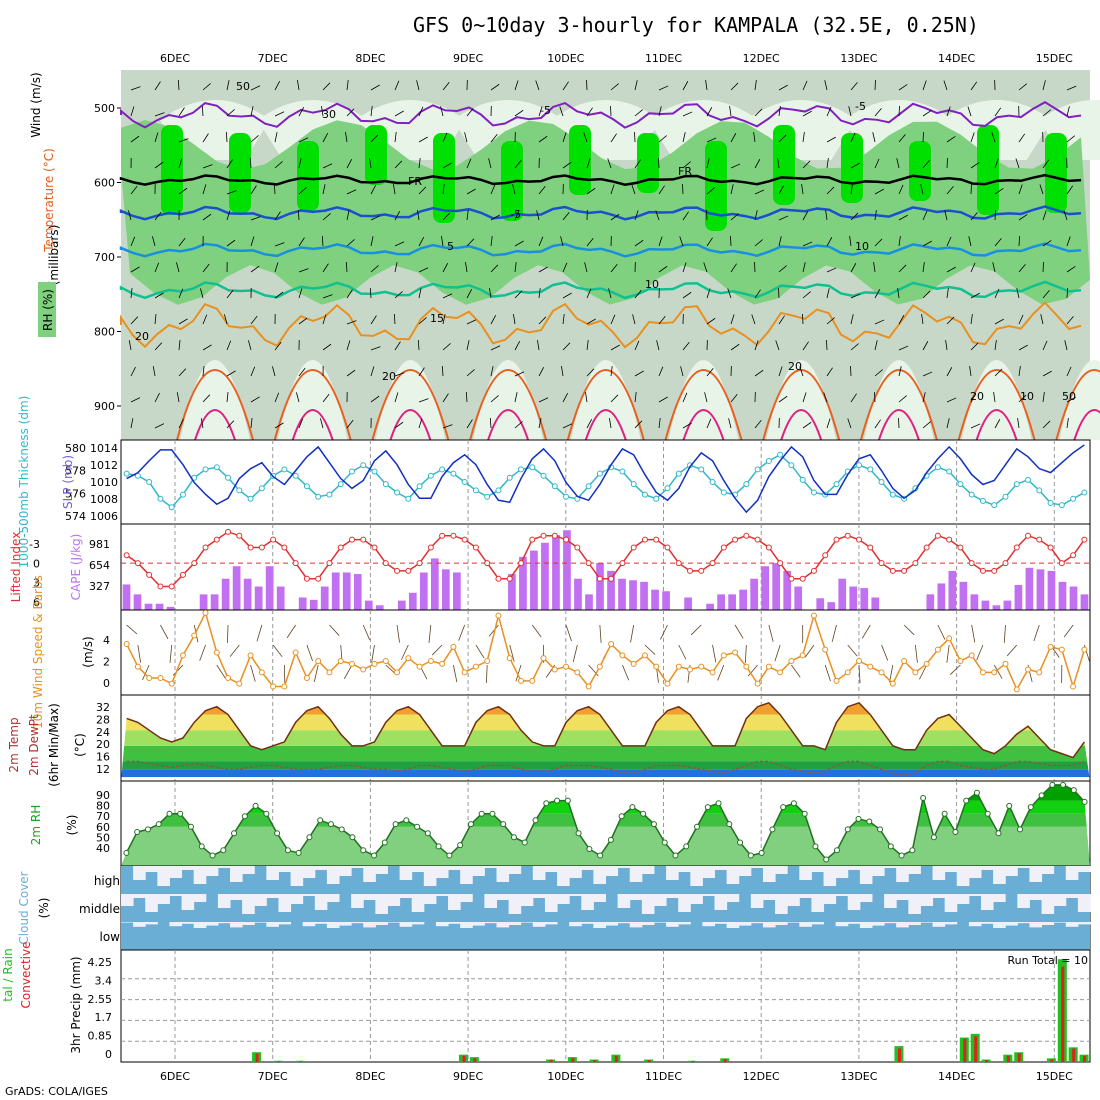 The height and width of the screenshot is (1100, 1100). I want to click on precip-conv-bar, so click(616, 1058).